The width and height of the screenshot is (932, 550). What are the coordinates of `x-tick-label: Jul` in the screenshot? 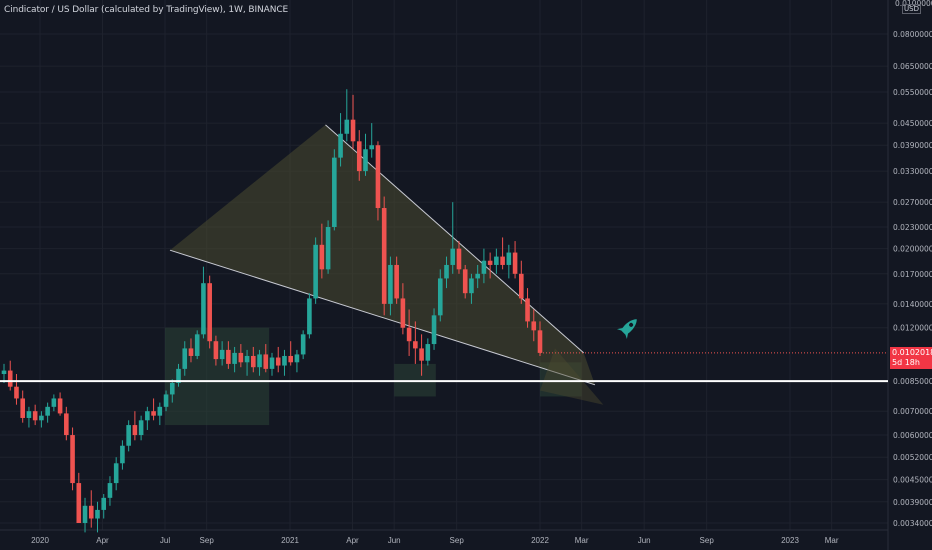 It's located at (165, 540).